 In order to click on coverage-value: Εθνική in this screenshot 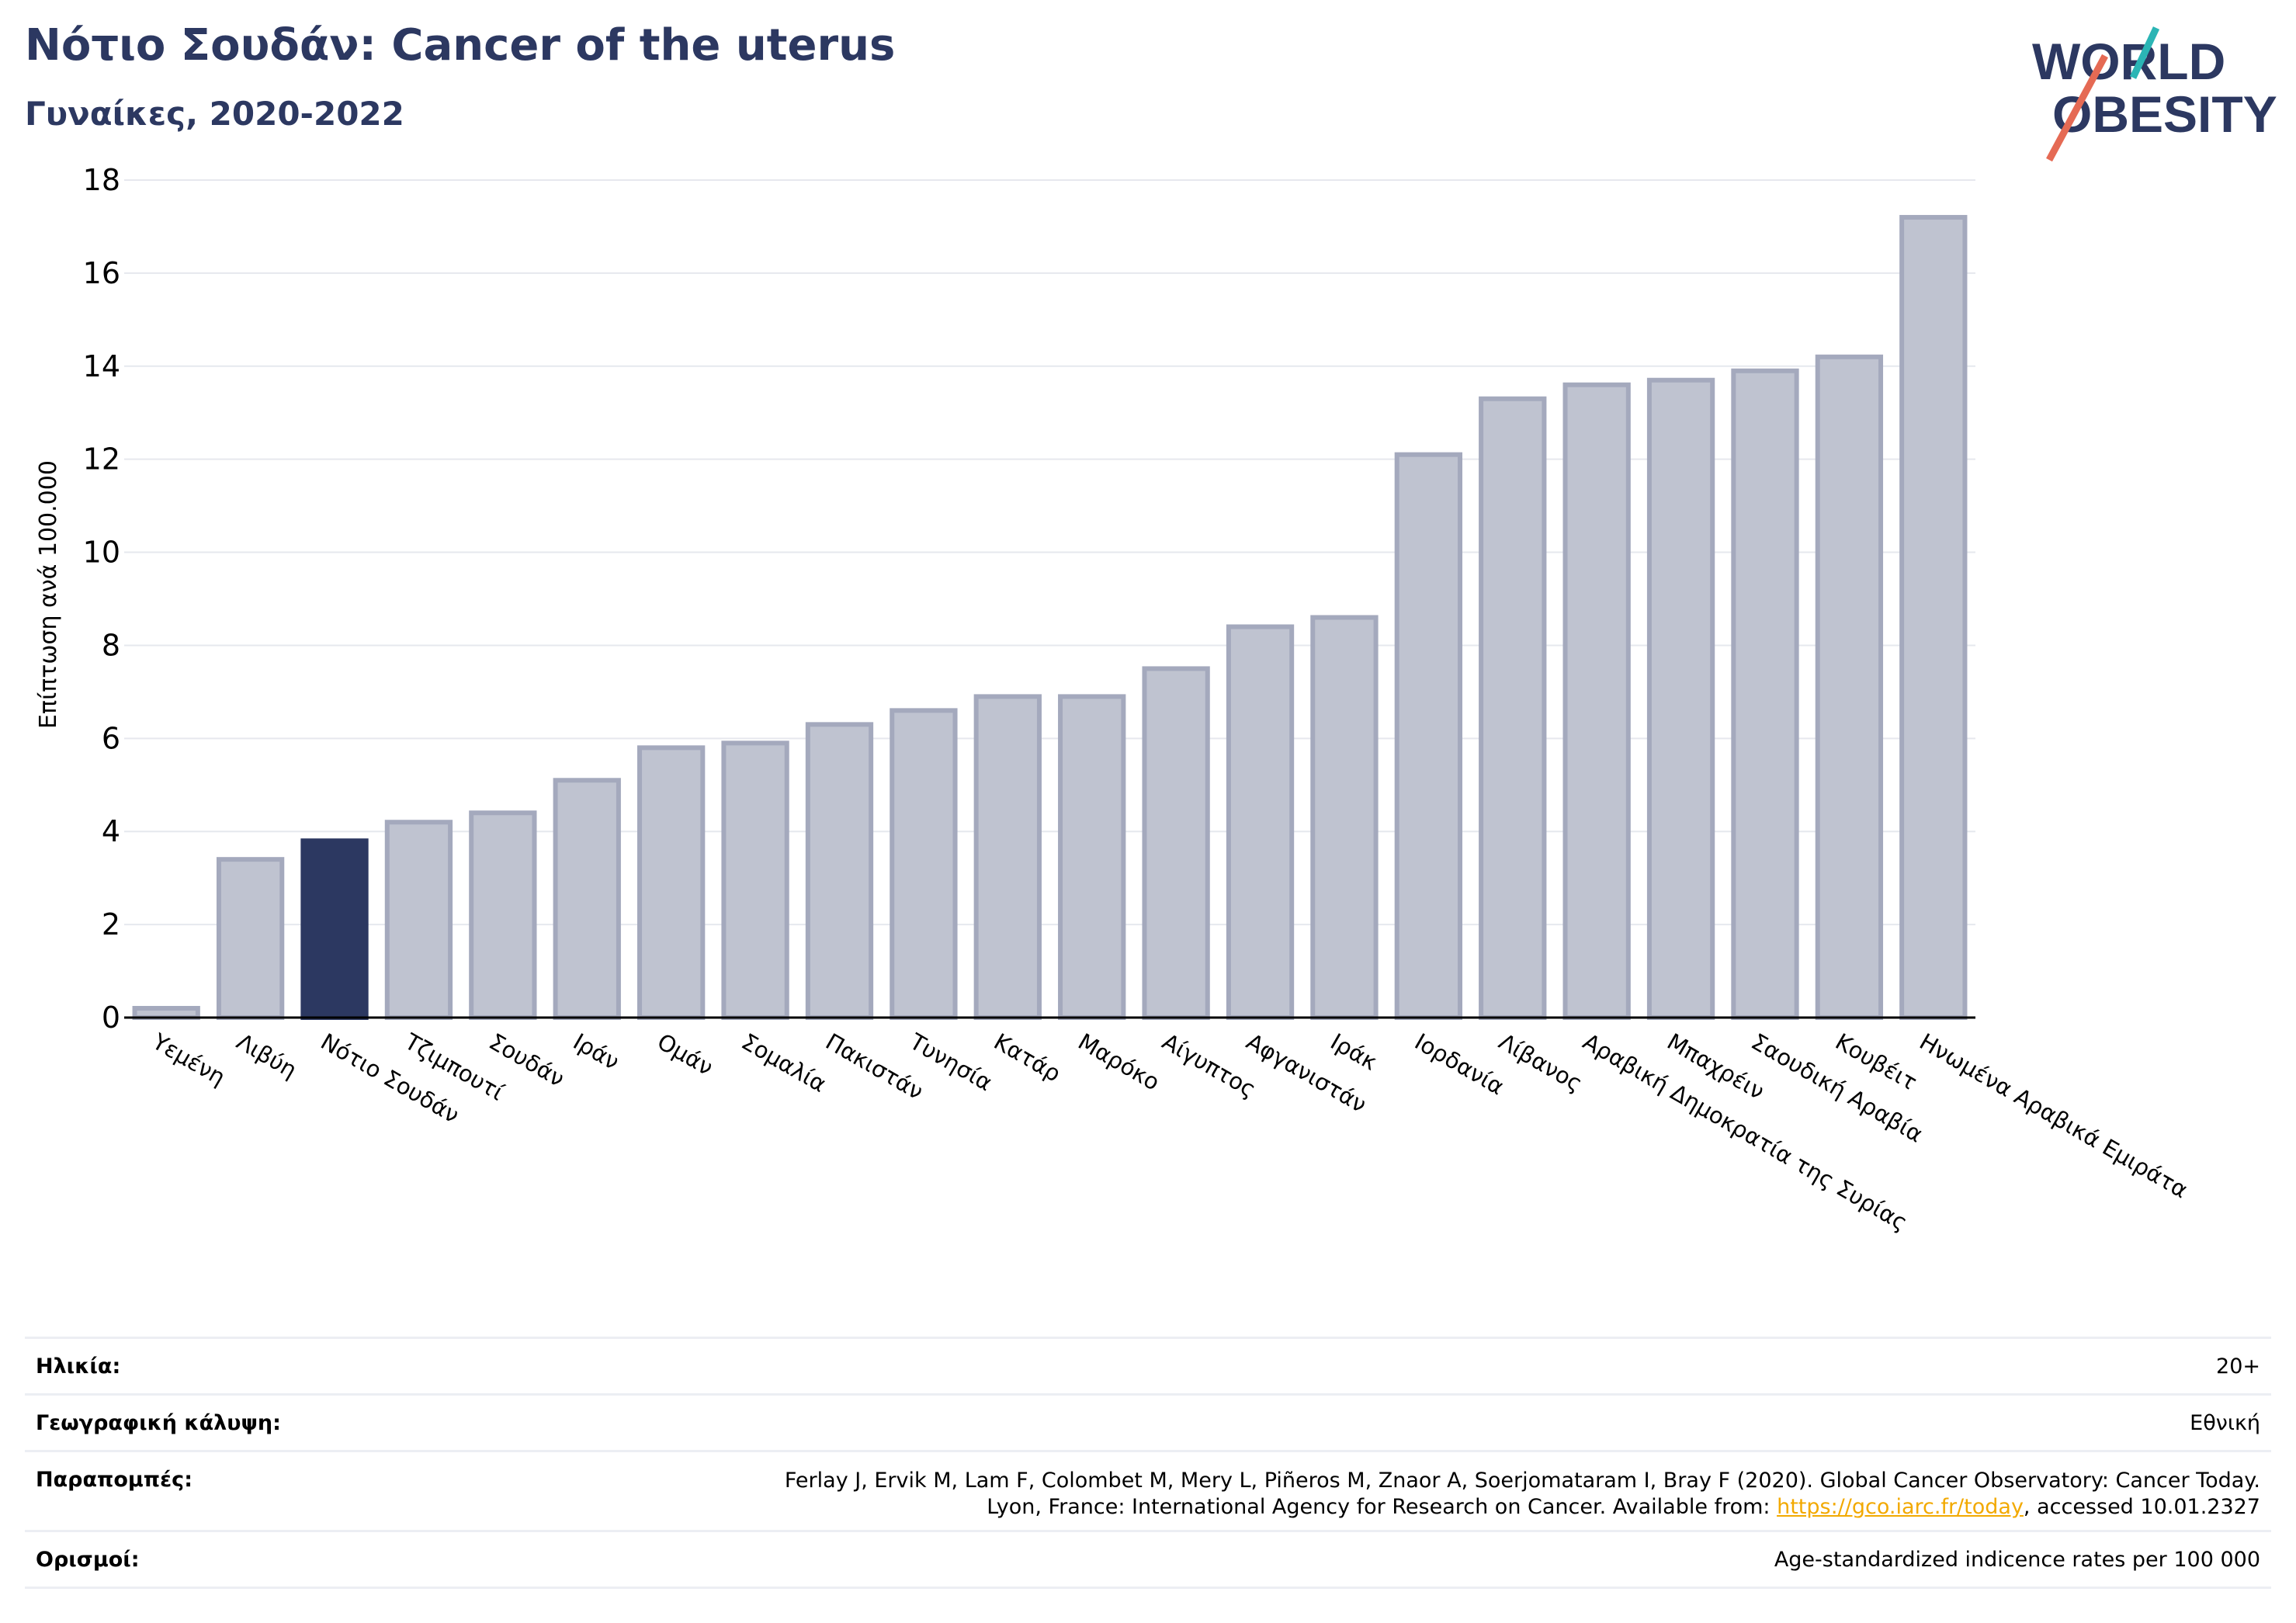, I will do `click(2225, 1423)`.